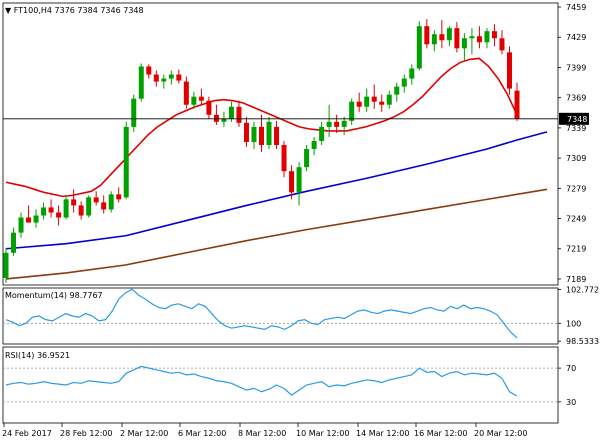 The image size is (600, 443). Describe the element at coordinates (576, 279) in the screenshot. I see `price-tick-label: 7189` at that location.